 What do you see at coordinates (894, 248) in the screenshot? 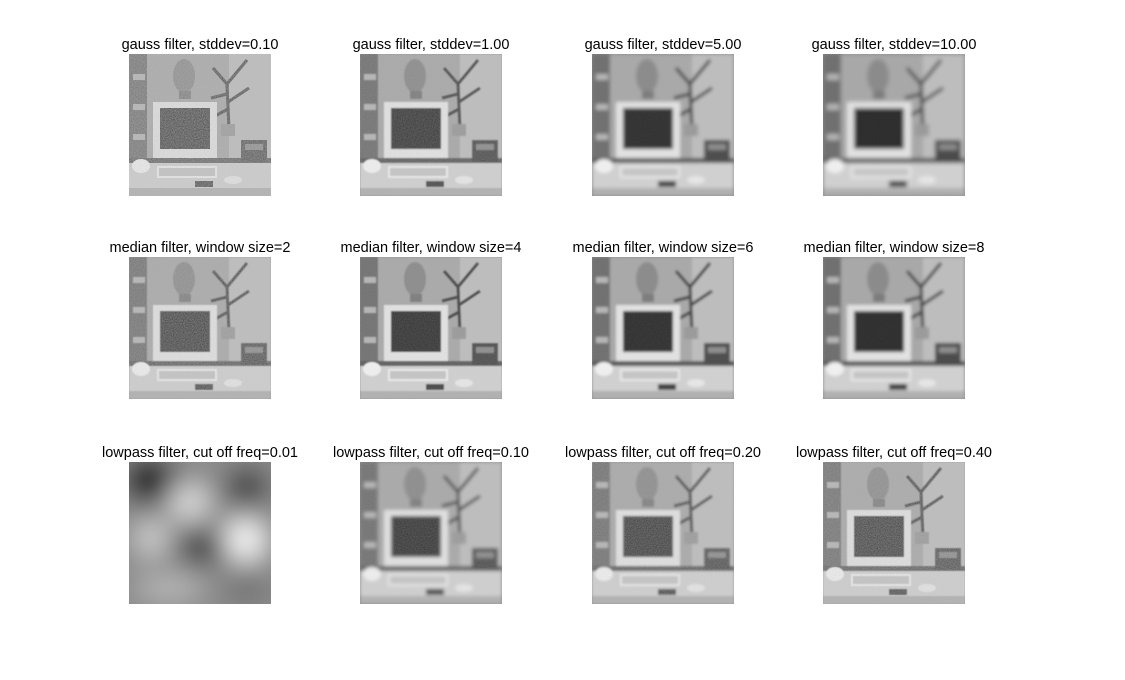
I see `panel-title: median filter, window size=8` at bounding box center [894, 248].